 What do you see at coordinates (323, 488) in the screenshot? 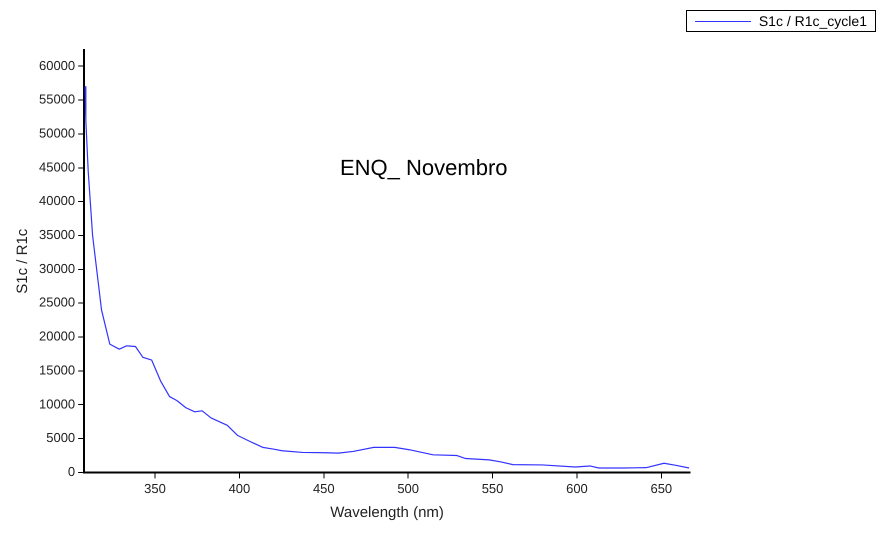
I see `x-tick-label: 450` at bounding box center [323, 488].